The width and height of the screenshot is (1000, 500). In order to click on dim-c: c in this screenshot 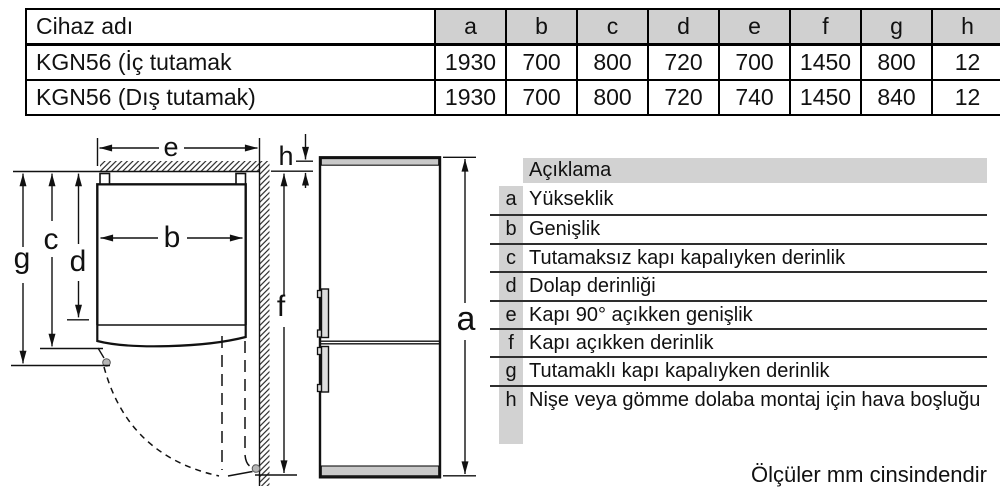, I will do `click(71, 261)`.